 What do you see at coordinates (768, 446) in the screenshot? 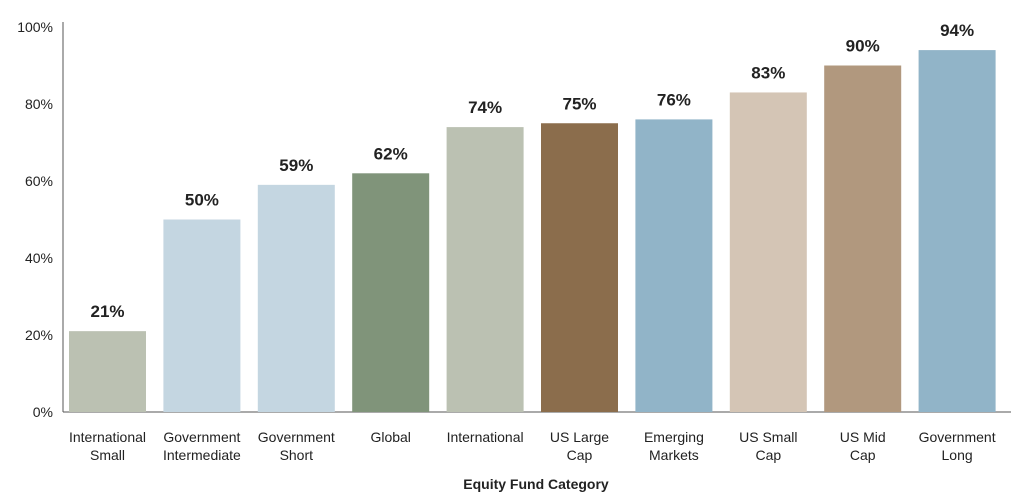
I see `x-category-label: US Small Cap` at bounding box center [768, 446].